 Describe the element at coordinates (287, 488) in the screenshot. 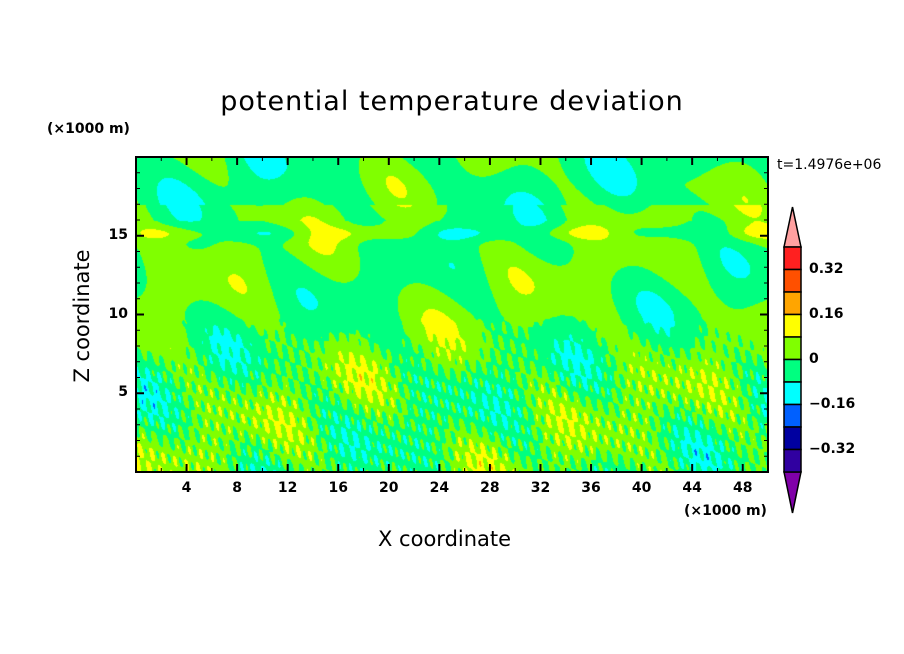

I see `x-tick-label: 12` at that location.